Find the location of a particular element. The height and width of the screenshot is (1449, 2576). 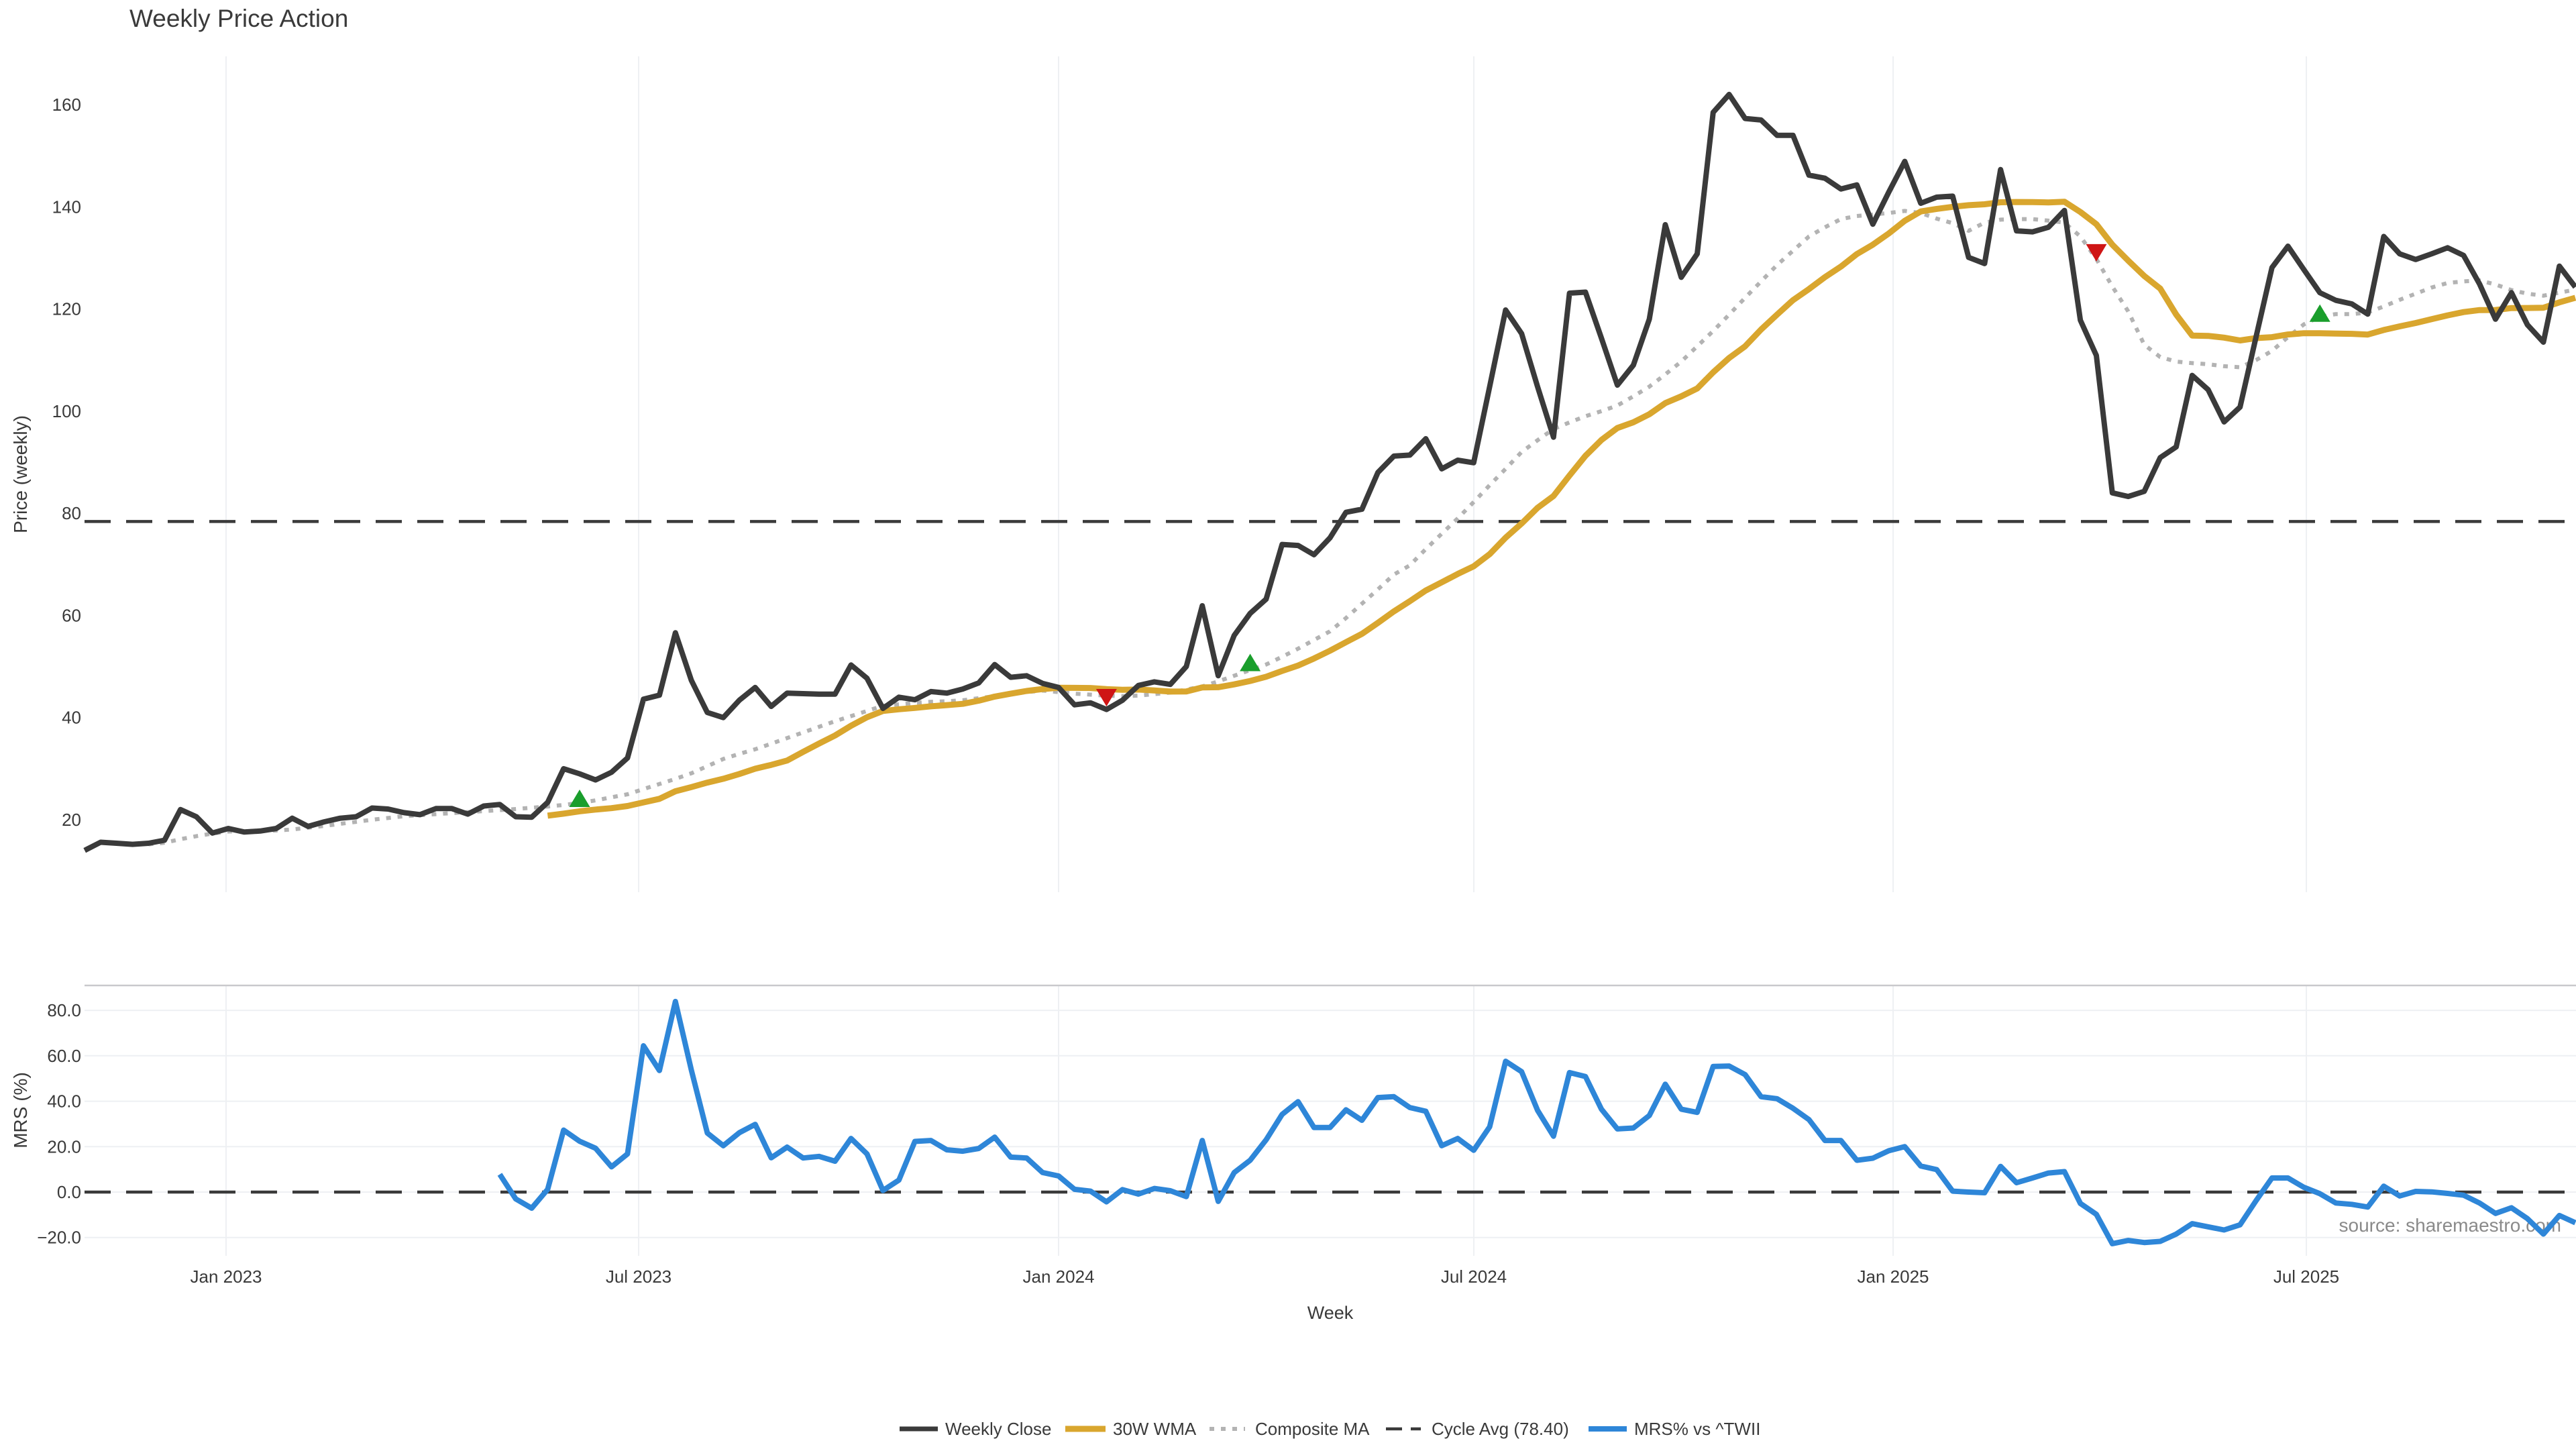

svg-text: Jul 2025 is located at coordinates (2306, 1277).